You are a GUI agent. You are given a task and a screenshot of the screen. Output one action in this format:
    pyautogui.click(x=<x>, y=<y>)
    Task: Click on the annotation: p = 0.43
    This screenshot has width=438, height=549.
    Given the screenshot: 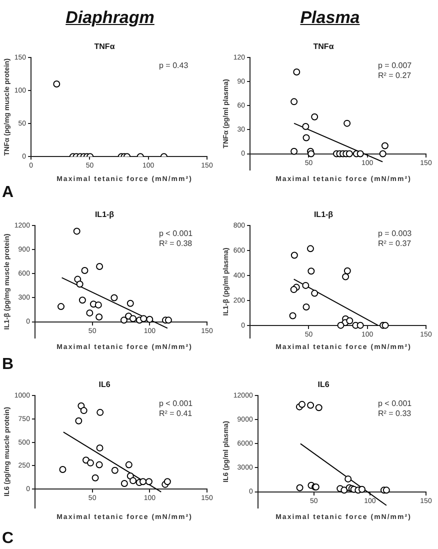 What is the action you would take?
    pyautogui.click(x=174, y=65)
    